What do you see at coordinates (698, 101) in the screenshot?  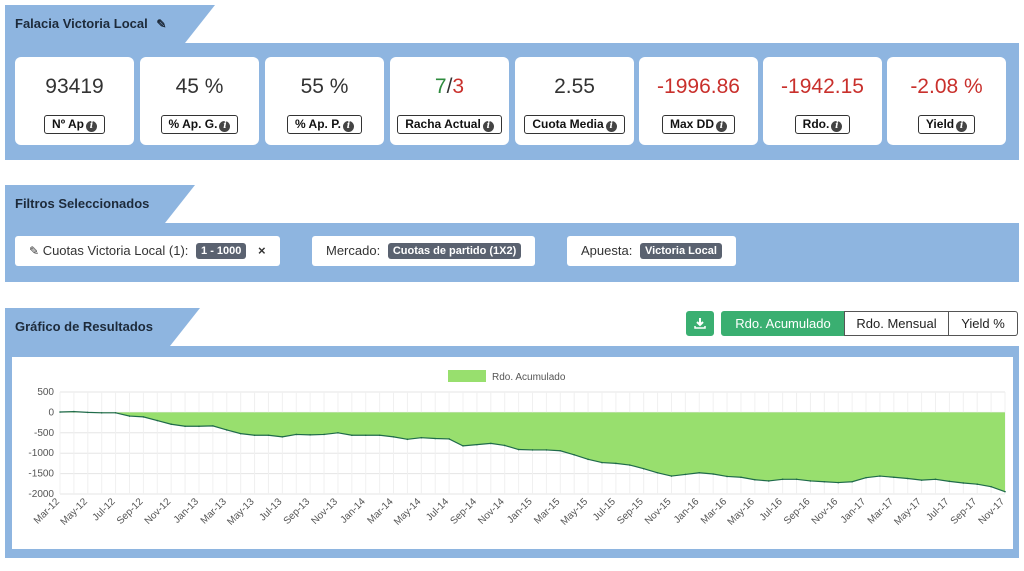 I see `stat-max-dd: -1996.86 Max DD i` at bounding box center [698, 101].